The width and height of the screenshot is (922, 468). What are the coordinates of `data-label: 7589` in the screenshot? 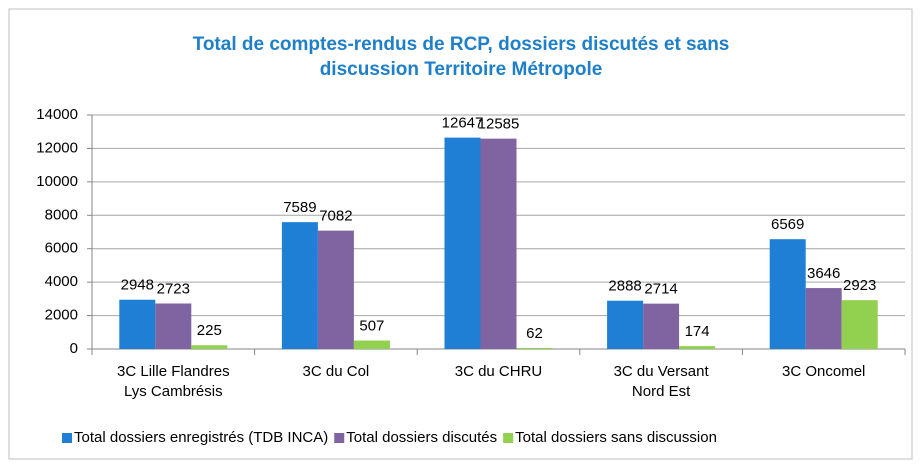 It's located at (299, 207).